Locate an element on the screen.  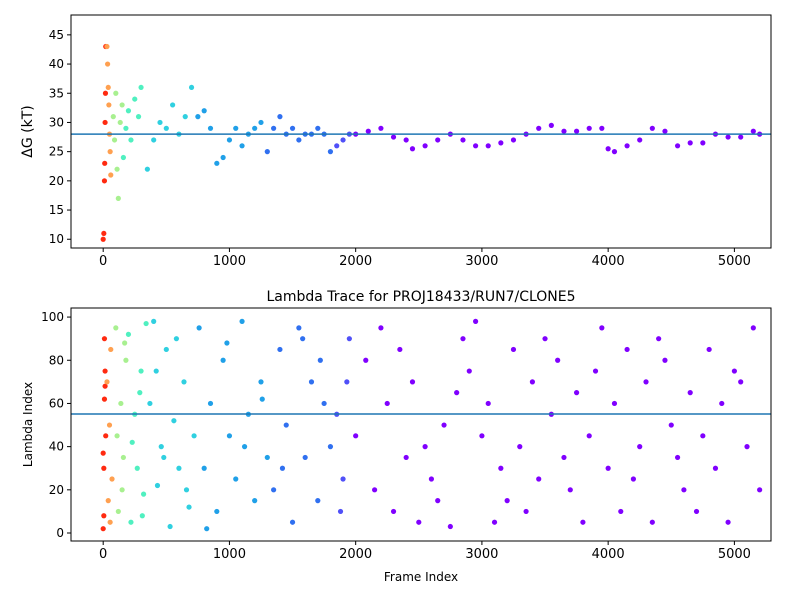
y-axis-label: ΔG (kT) is located at coordinates (28, 131).